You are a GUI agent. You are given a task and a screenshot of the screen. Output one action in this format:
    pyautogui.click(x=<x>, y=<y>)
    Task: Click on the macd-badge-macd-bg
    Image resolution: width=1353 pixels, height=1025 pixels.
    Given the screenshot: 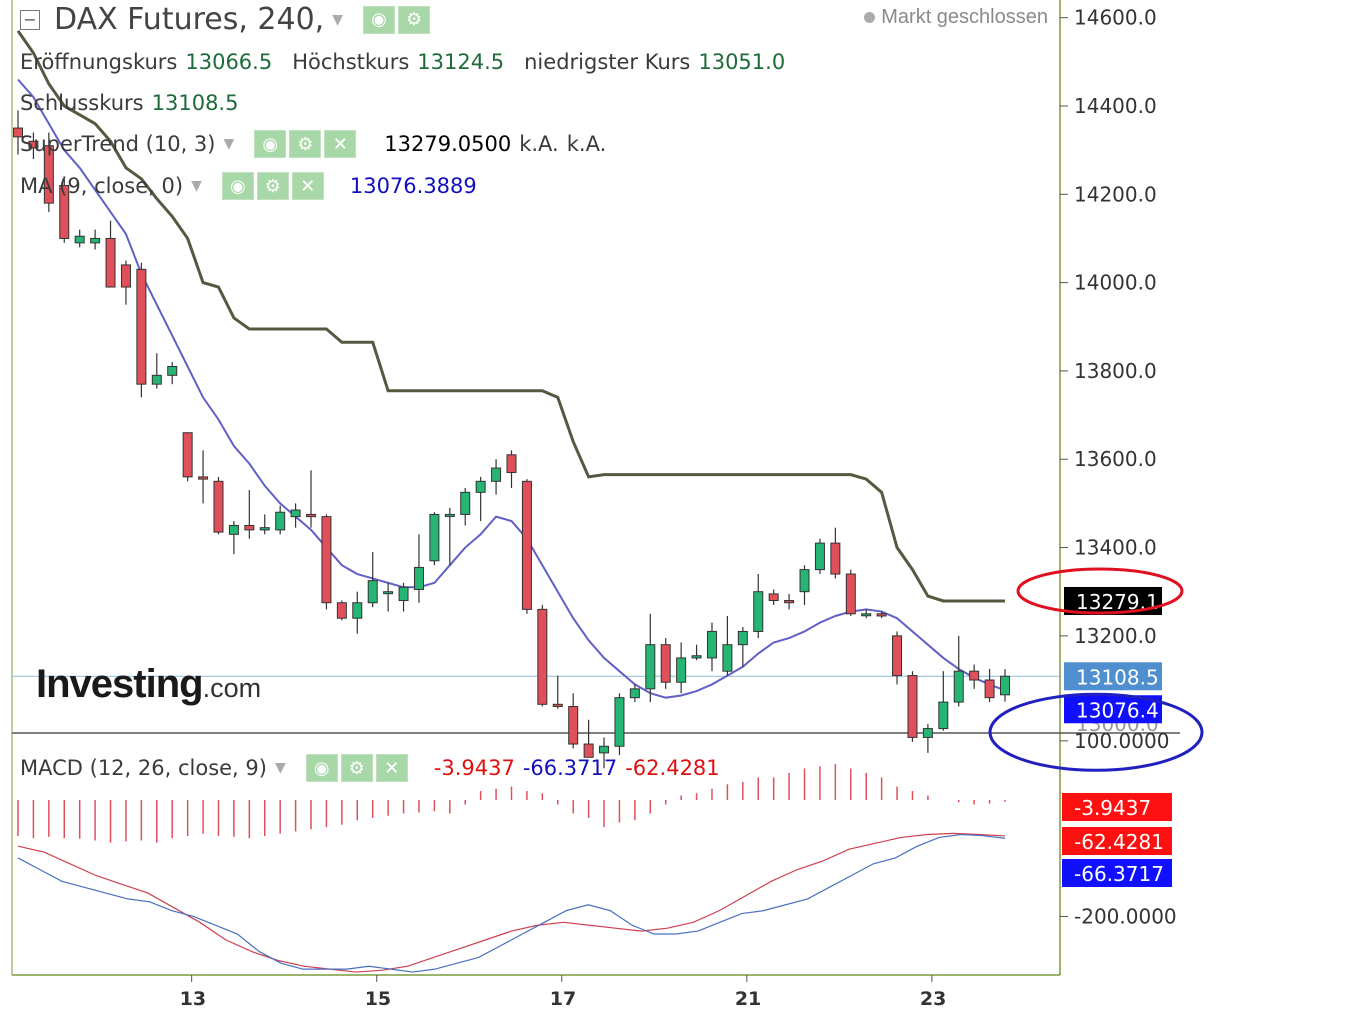 What is the action you would take?
    pyautogui.click(x=1117, y=873)
    